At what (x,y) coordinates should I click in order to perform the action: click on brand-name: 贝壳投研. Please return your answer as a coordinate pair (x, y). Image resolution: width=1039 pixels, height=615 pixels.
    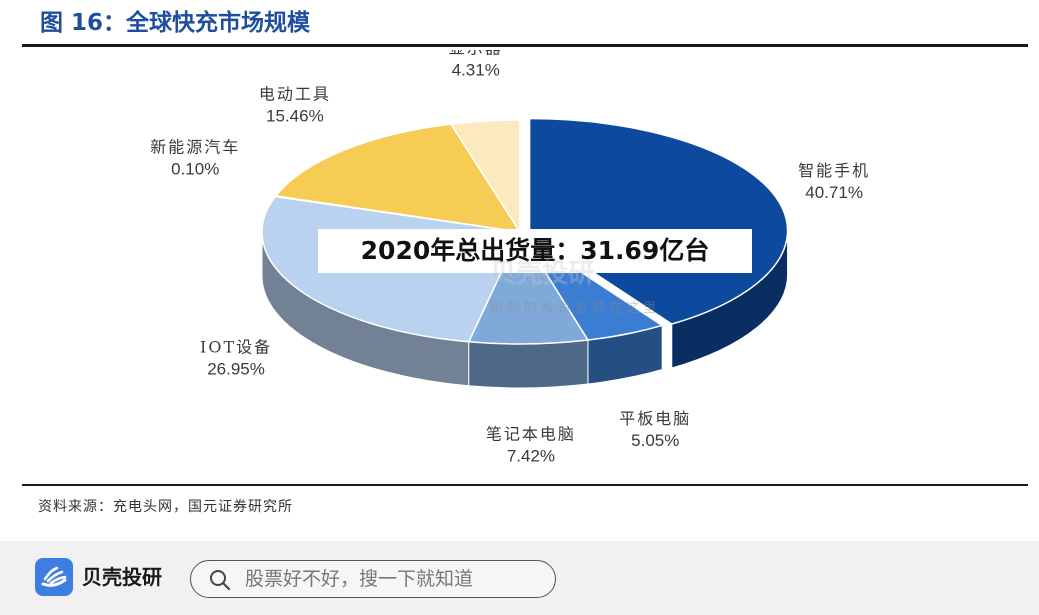
    Looking at the image, I should click on (122, 577).